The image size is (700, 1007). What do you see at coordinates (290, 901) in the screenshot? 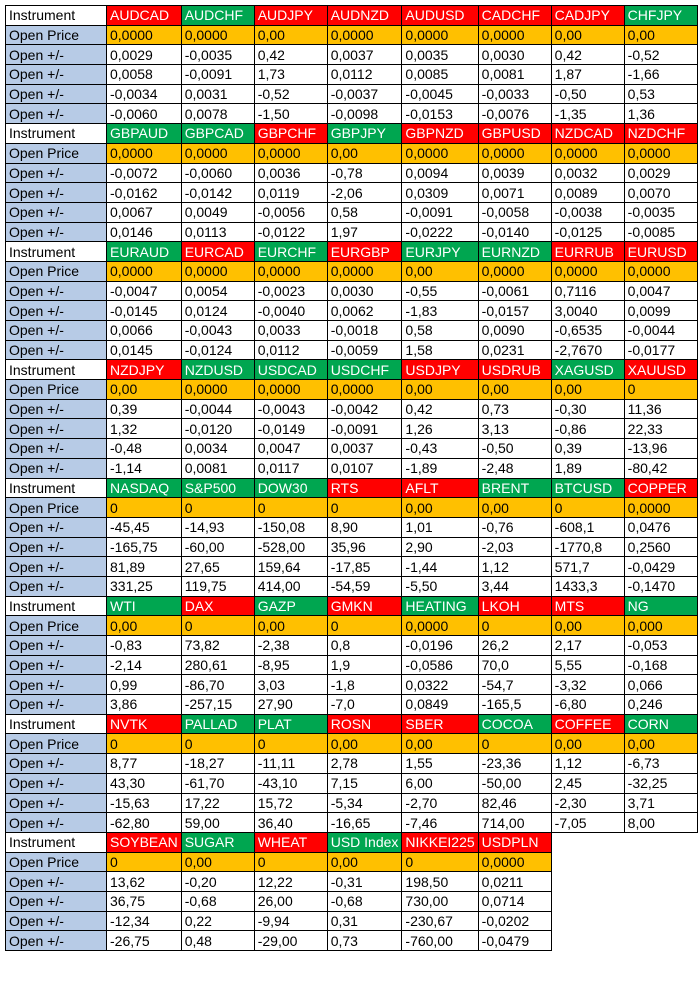
I see `open-change-cell: 26,00` at bounding box center [290, 901].